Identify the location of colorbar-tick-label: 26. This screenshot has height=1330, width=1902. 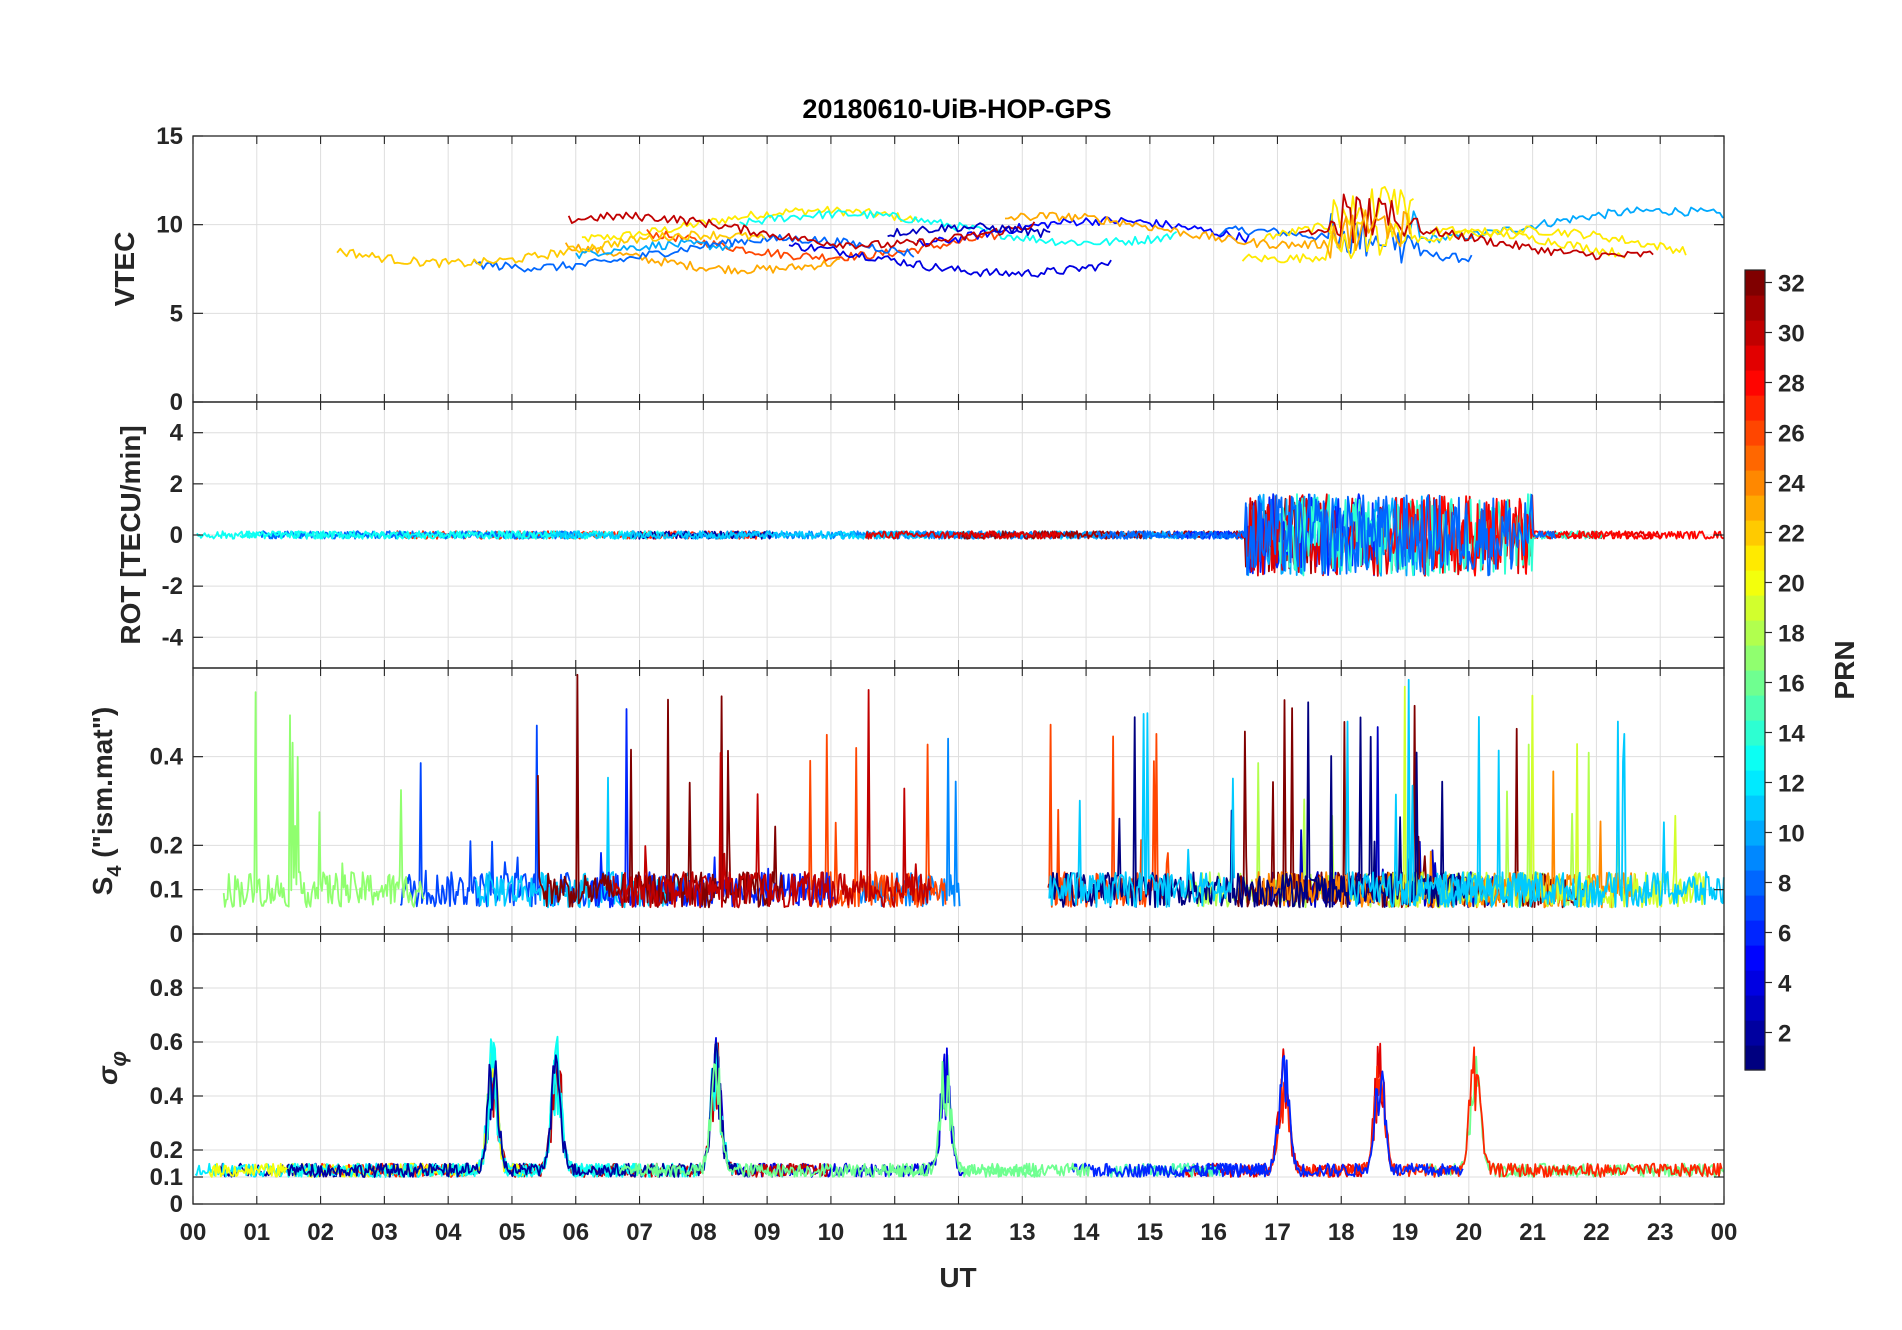
(1791, 434).